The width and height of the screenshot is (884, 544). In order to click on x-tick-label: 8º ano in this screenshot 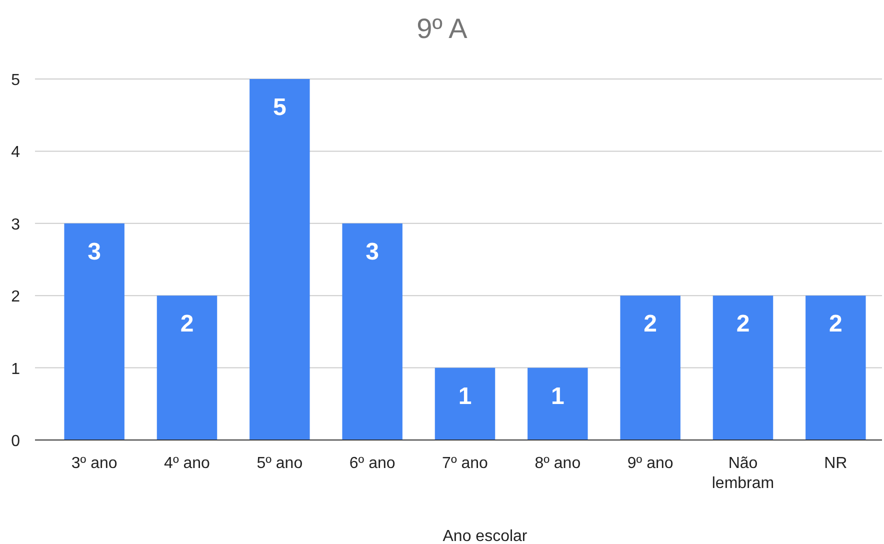, I will do `click(557, 463)`.